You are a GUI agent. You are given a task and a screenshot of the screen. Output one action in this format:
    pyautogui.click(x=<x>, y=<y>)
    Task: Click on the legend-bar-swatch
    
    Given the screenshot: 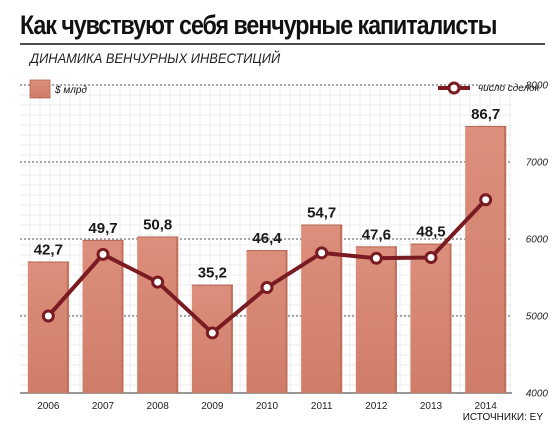 What is the action you would take?
    pyautogui.click(x=40, y=89)
    